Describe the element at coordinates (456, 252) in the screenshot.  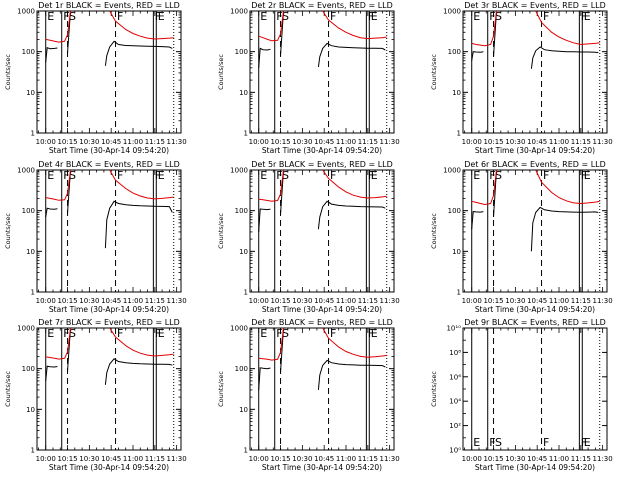
I see `y-tick-label: 10` at that location.